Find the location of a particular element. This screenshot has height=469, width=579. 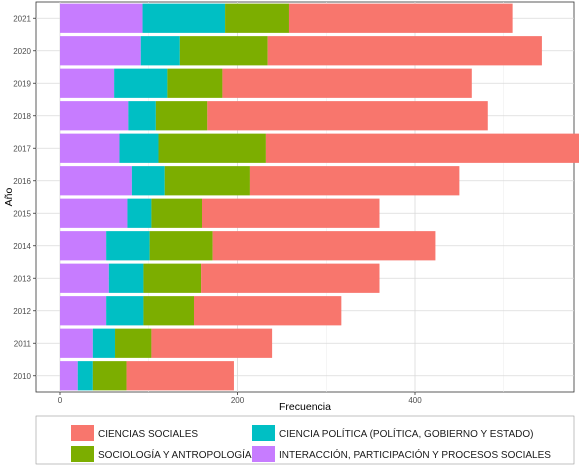

legend-box is located at coordinates (305, 440).